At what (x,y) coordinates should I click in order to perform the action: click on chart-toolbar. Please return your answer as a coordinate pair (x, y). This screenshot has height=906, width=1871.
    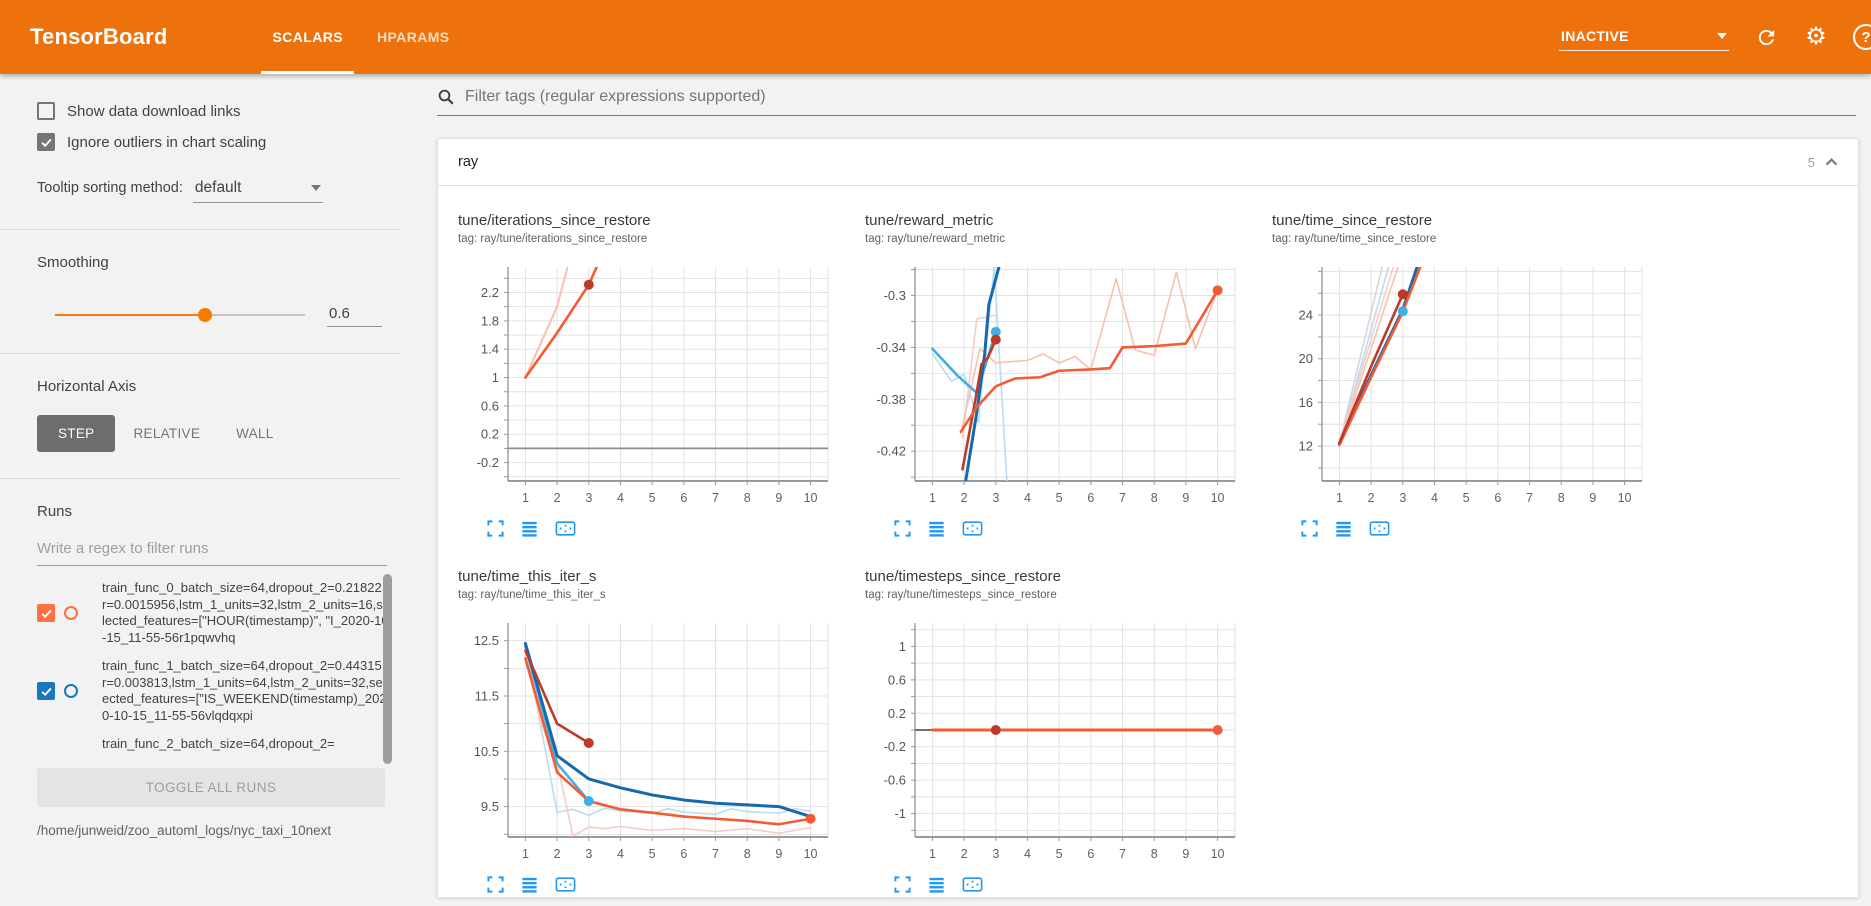
    Looking at the image, I should click on (675, 528).